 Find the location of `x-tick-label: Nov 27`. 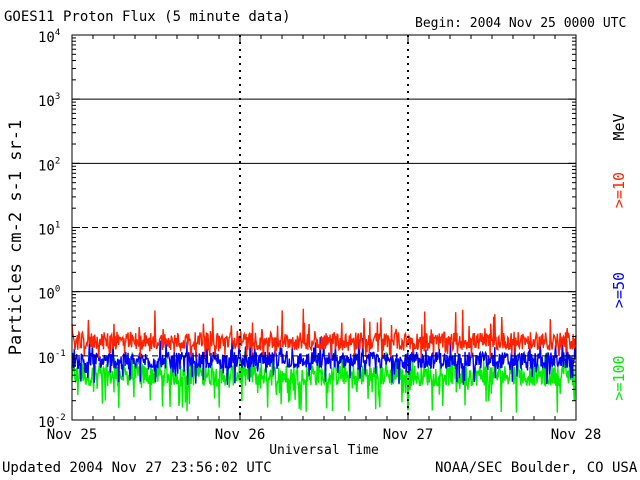

x-tick-label: Nov 27 is located at coordinates (408, 435).